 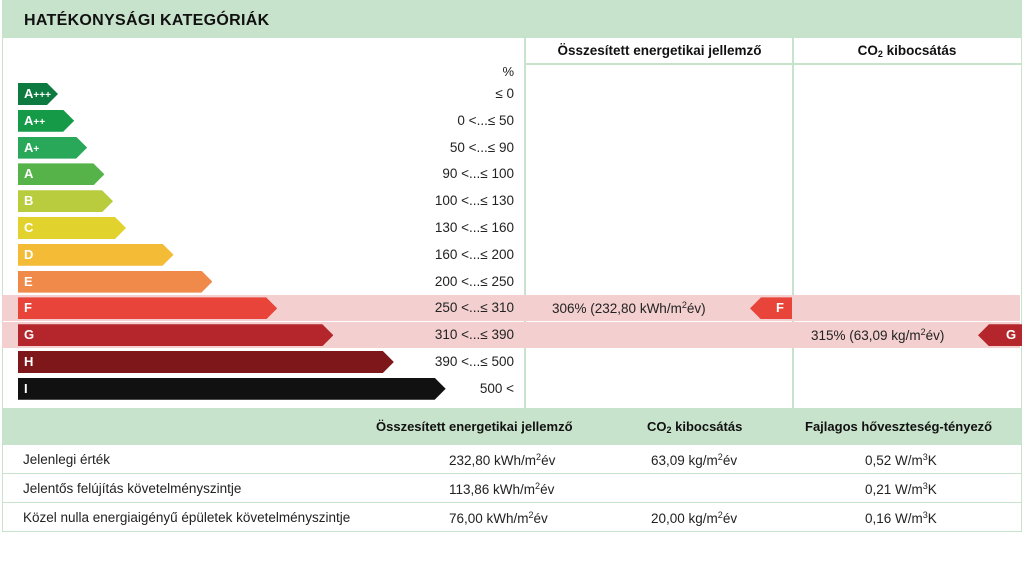 I want to click on category-row: B 100 <...≤ 130, so click(x=512, y=201).